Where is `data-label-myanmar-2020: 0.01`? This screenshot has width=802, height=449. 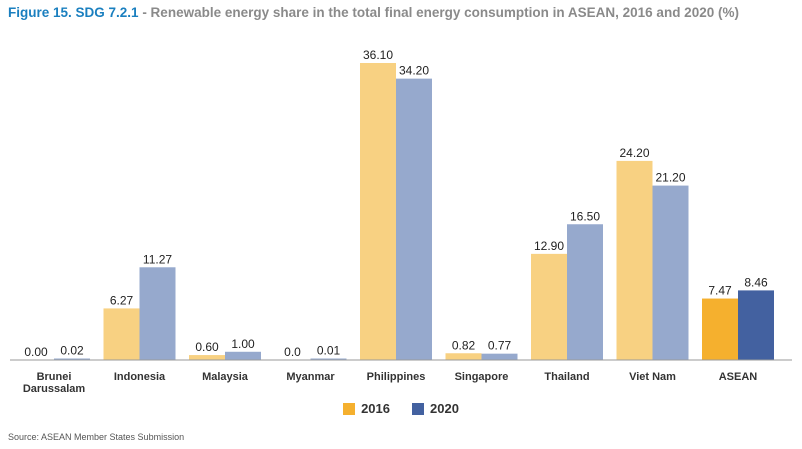 data-label-myanmar-2020: 0.01 is located at coordinates (329, 351).